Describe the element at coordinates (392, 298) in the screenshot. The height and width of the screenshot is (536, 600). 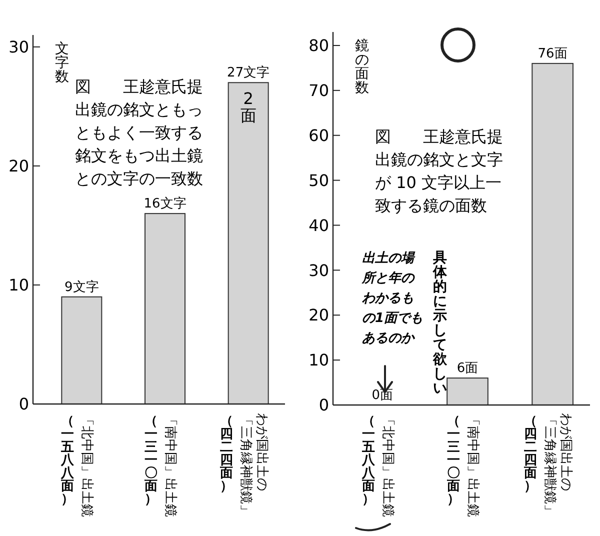
I see `annotation: 出土の場所と年のわかるもの1面でもあるのか` at that location.